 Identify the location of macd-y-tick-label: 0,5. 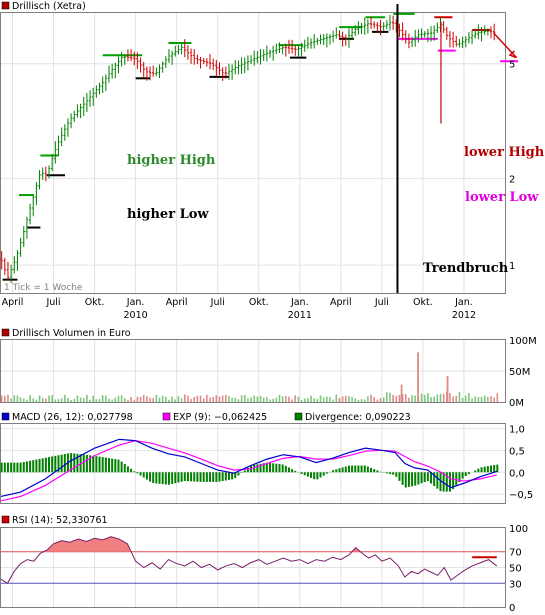
(517, 451).